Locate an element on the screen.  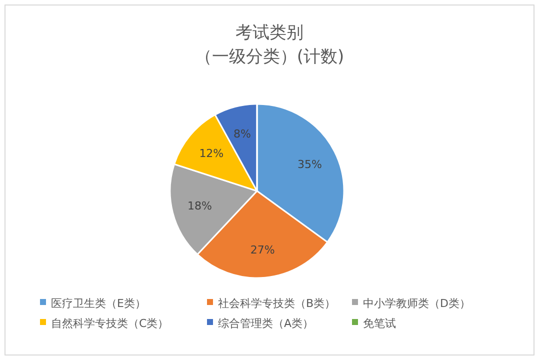
data-label: 12% is located at coordinates (211, 153).